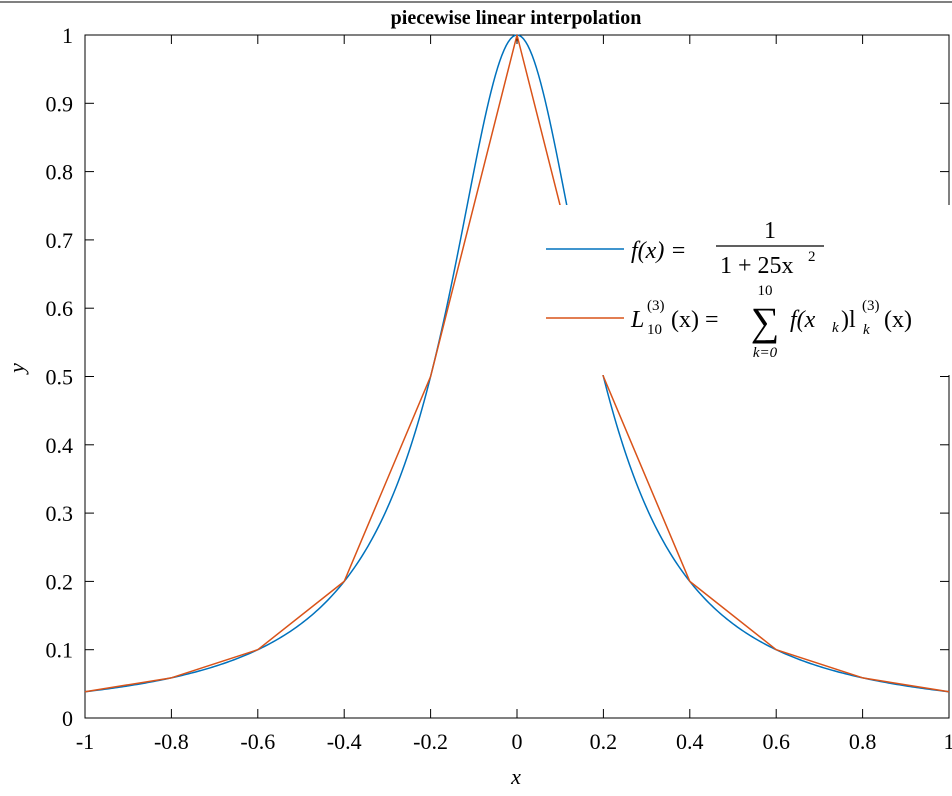 The width and height of the screenshot is (952, 796). Describe the element at coordinates (848, 320) in the screenshot. I see `legend-l-rhs-b: )l` at that location.